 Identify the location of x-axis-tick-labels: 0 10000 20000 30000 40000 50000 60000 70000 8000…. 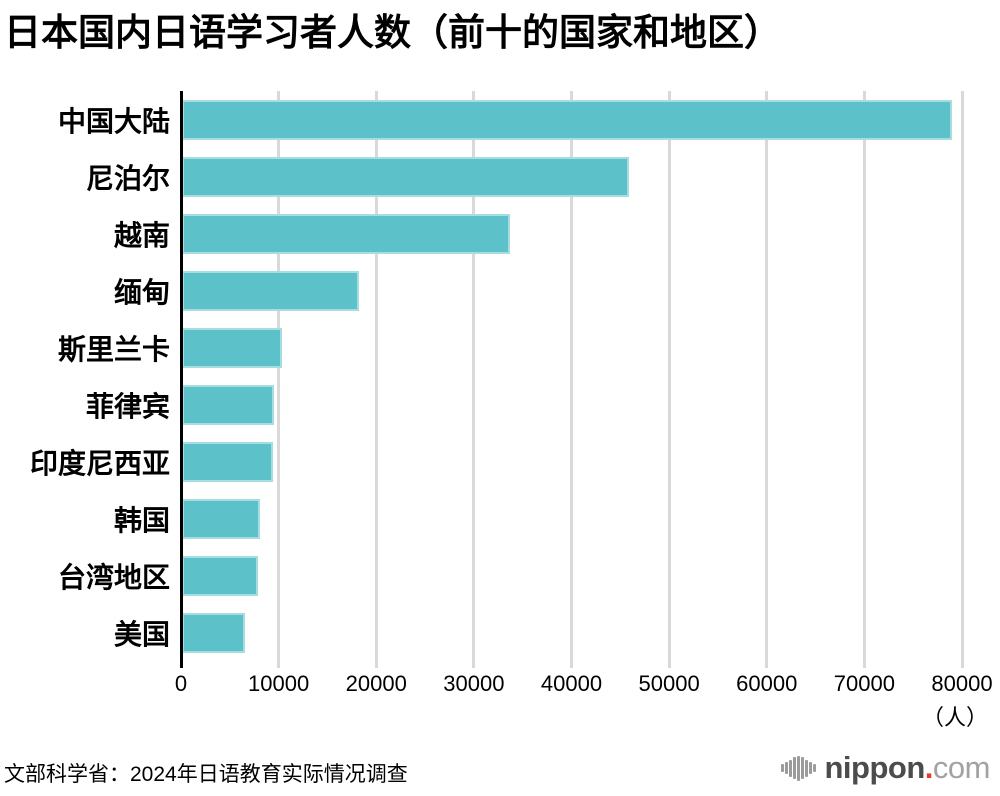
(584, 686).